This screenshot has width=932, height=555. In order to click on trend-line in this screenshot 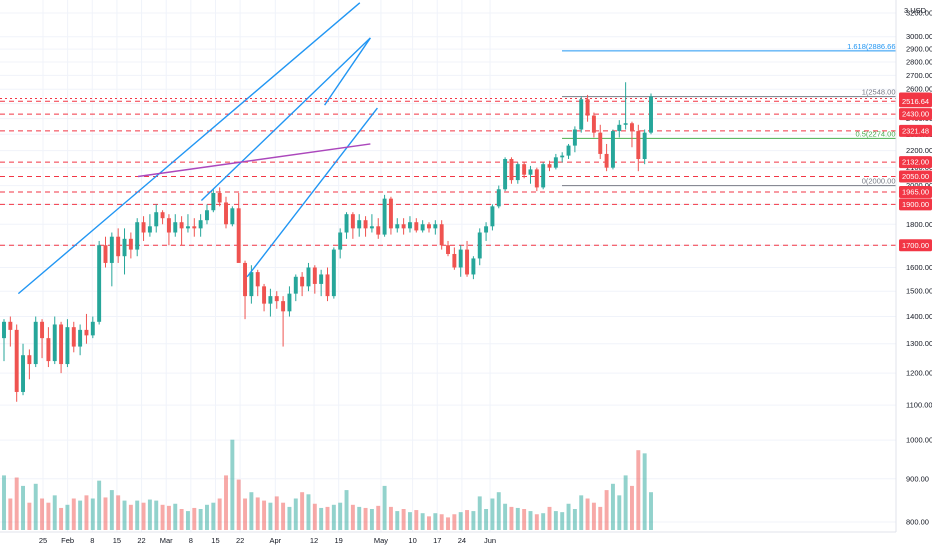, I will do `click(254, 160)`.